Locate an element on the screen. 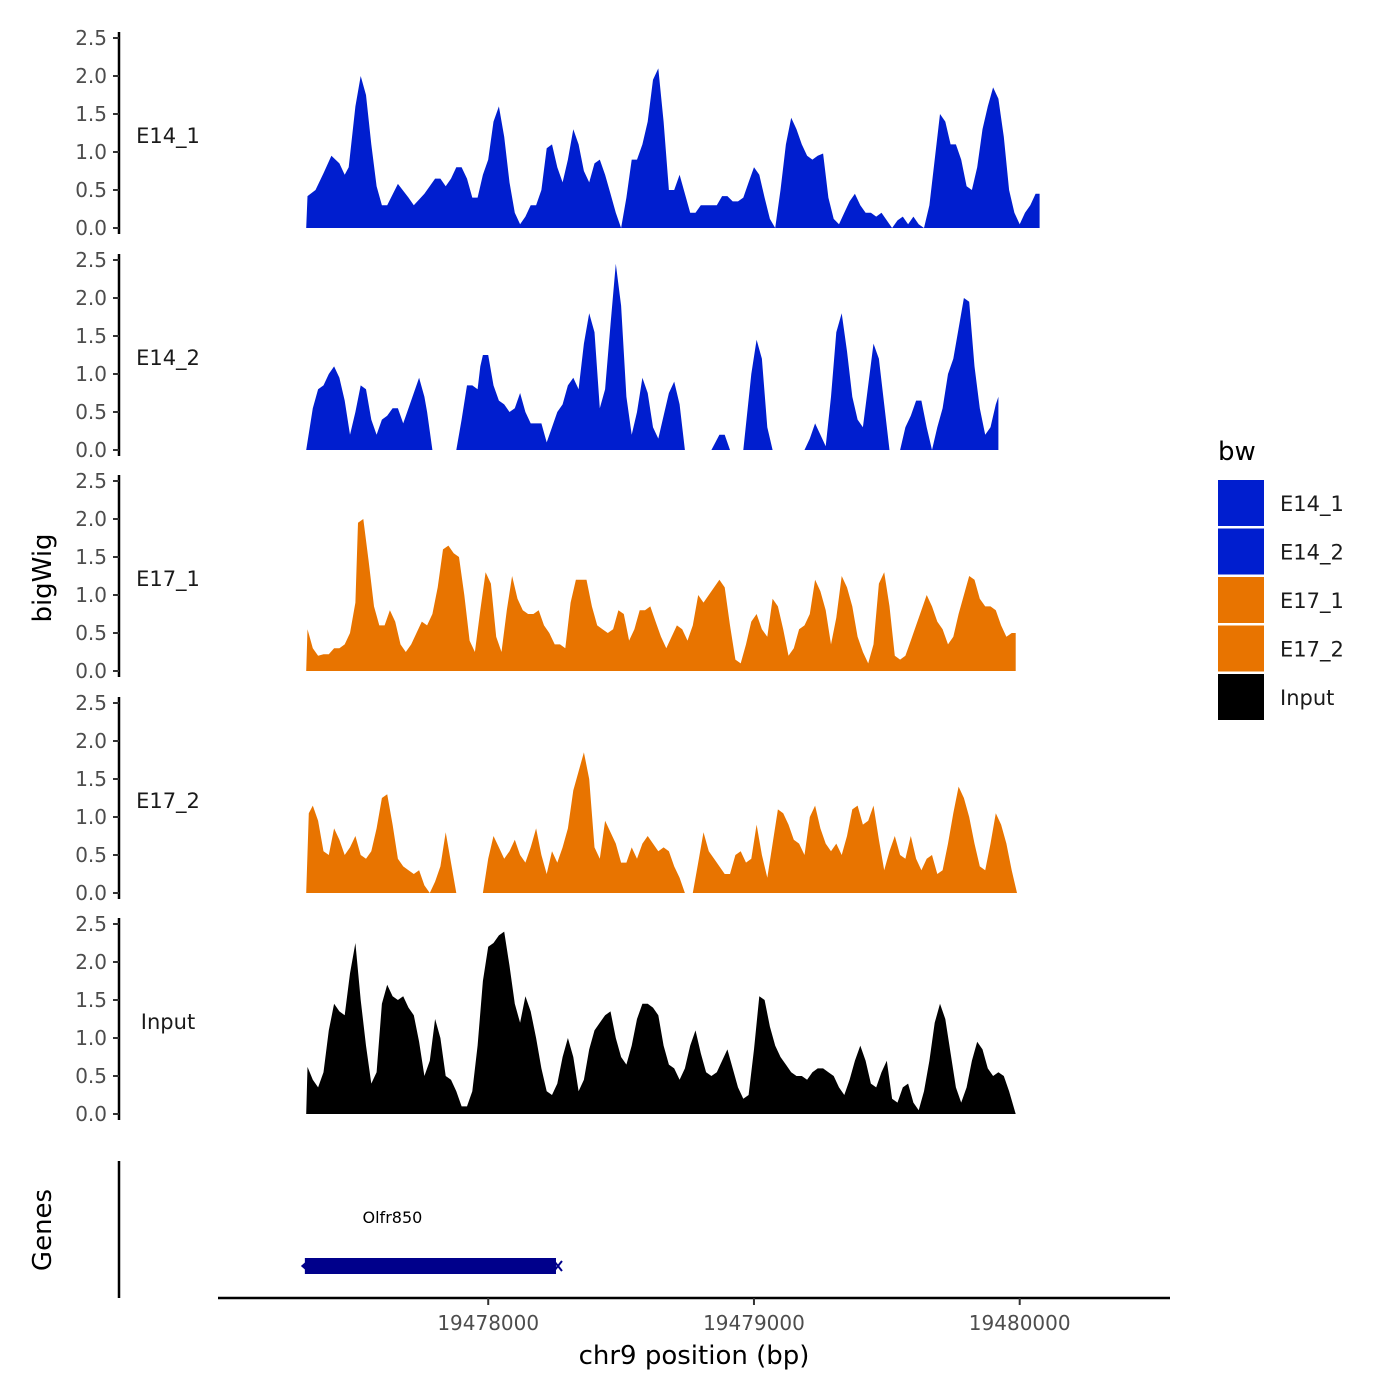 The height and width of the screenshot is (1400, 1400). legend: bw E14_1 E14_2 E17_1 E17_2 Input is located at coordinates (1281, 578).